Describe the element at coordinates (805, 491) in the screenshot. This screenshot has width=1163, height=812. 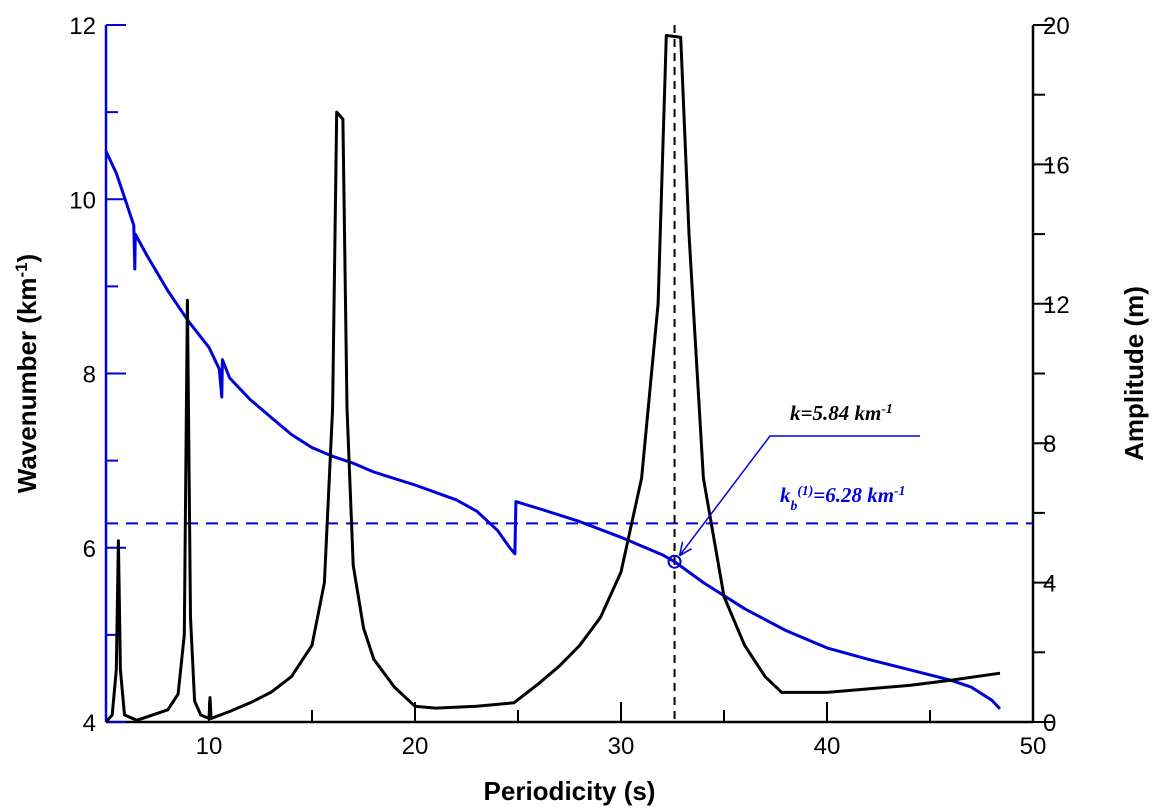
I see `text-part: (1)` at that location.